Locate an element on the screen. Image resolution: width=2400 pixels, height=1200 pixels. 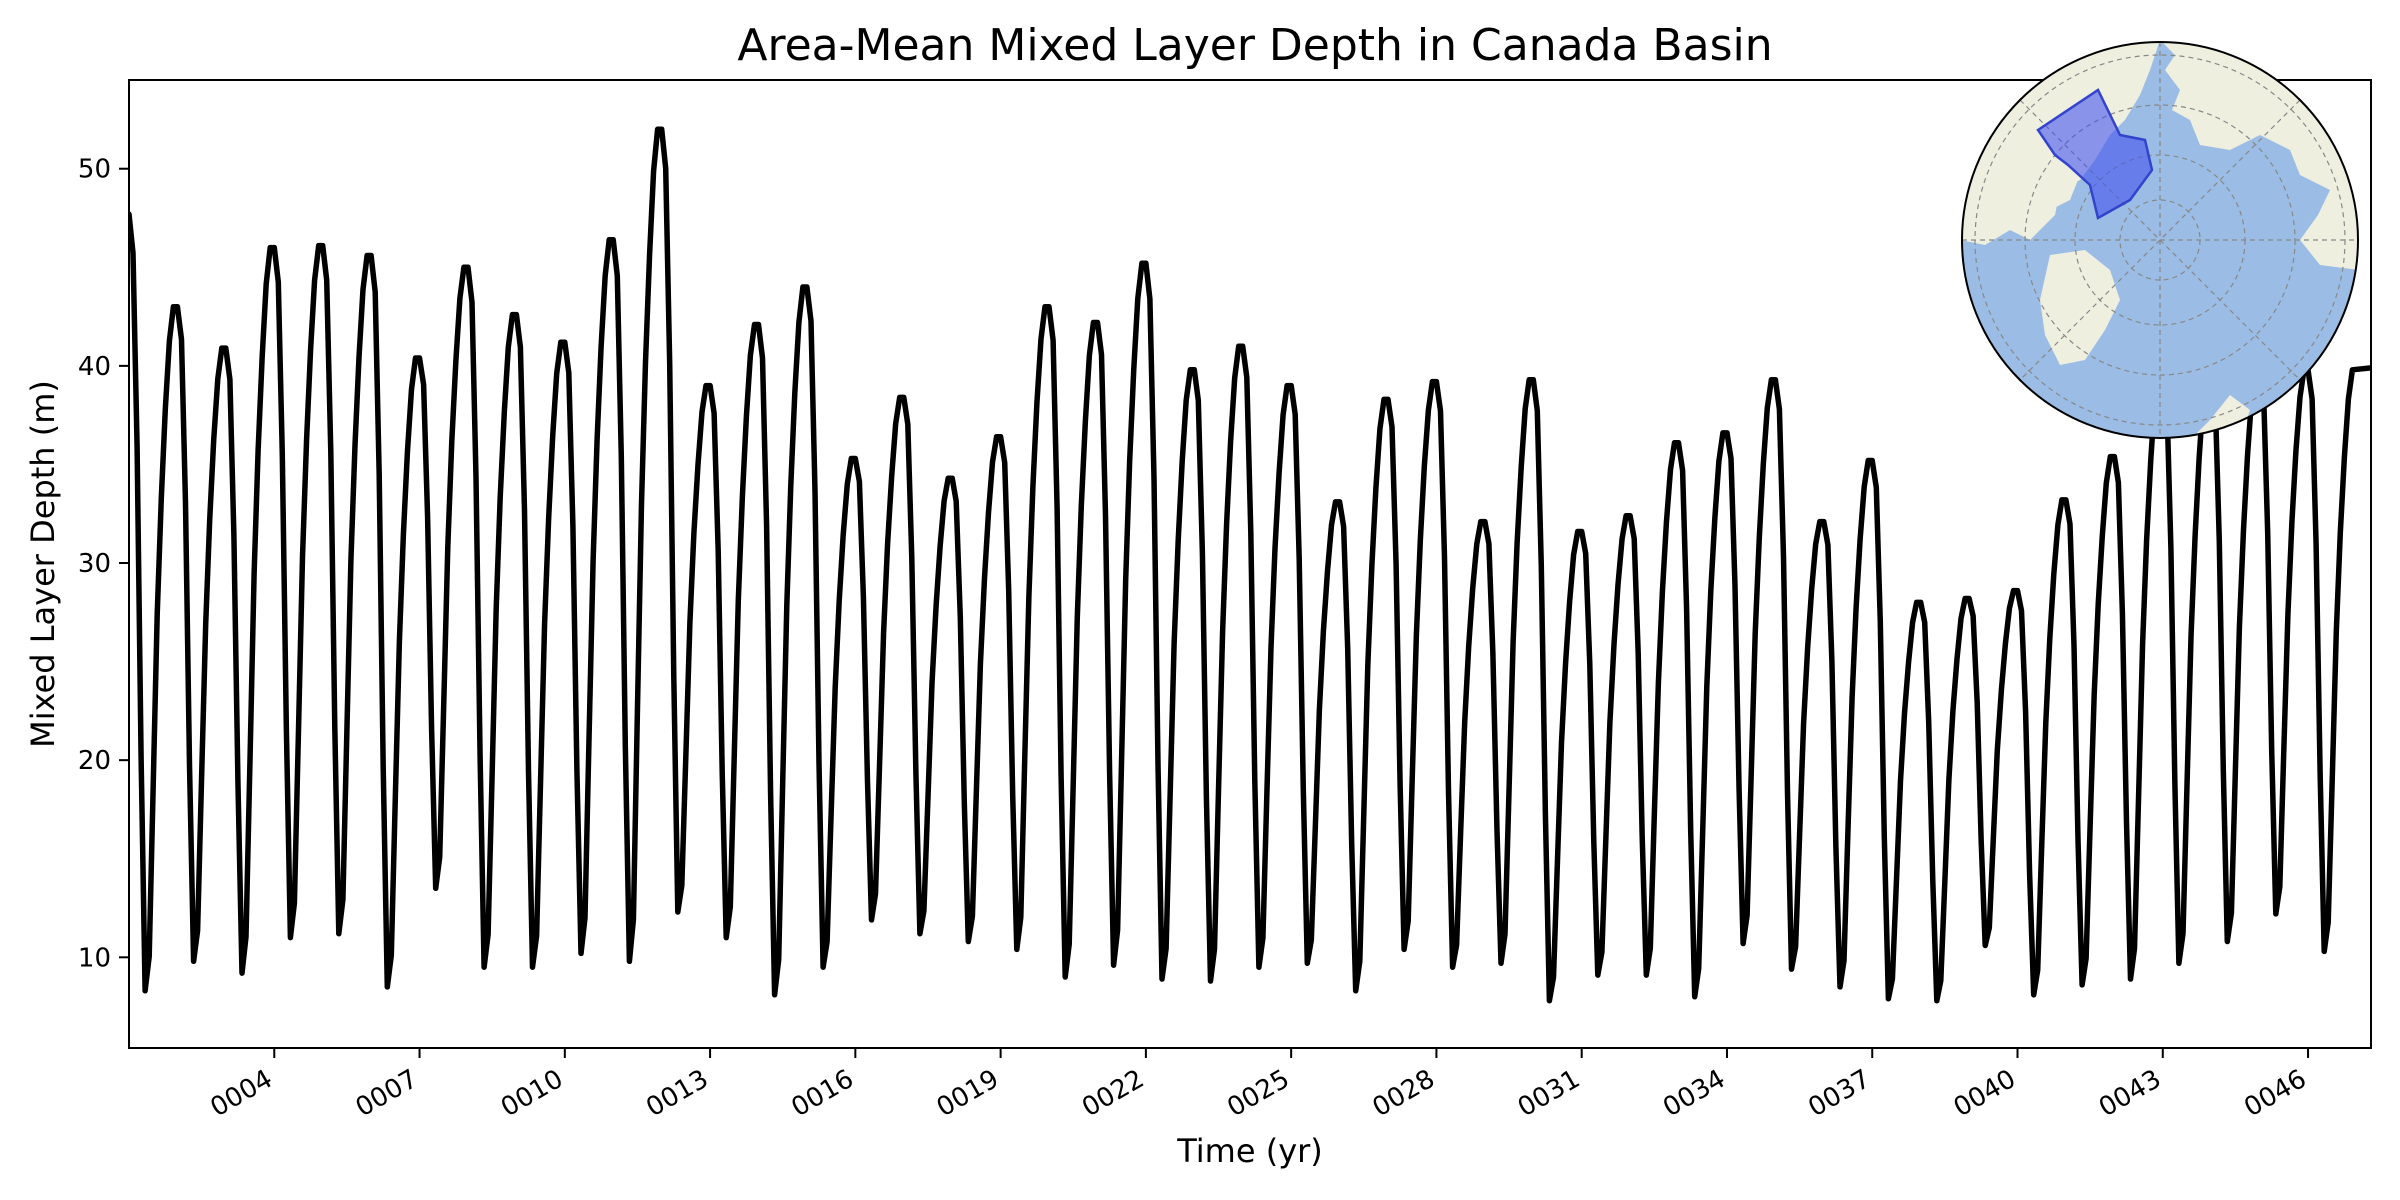
x-tick-label: 0040 is located at coordinates (1985, 1093).